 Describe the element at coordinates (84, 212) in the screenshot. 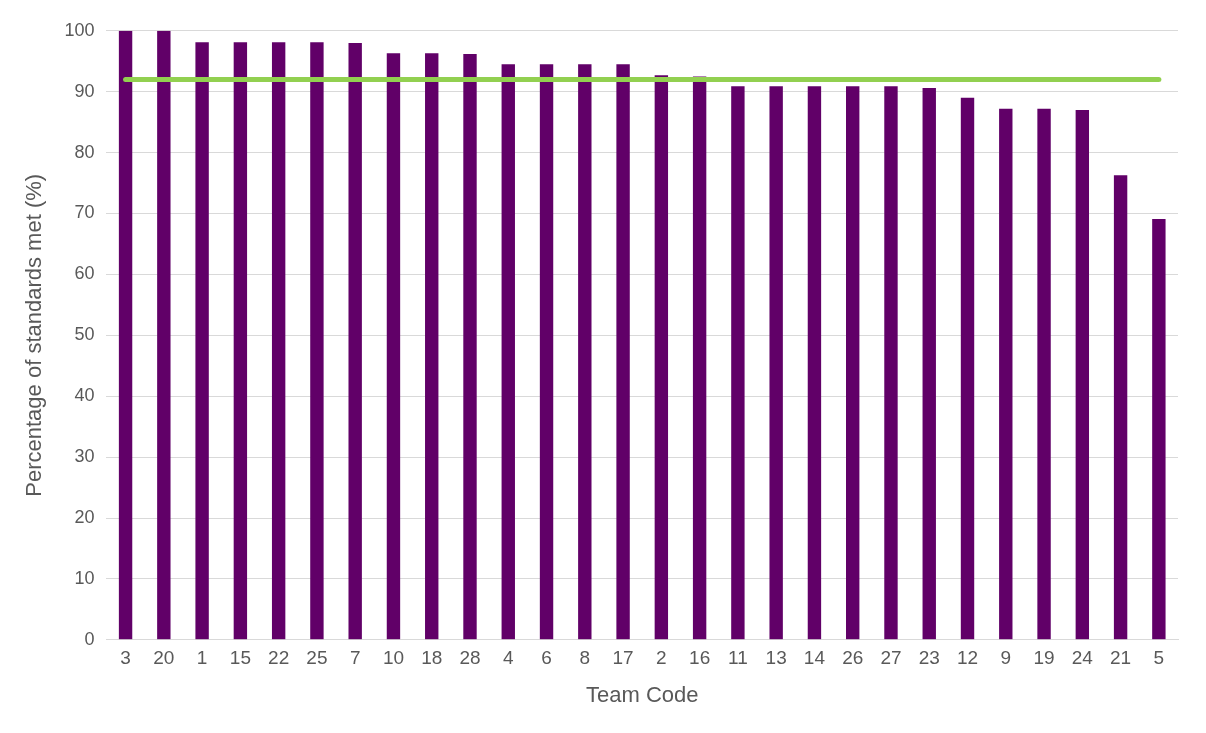

I see `y-tick-label: 70` at that location.